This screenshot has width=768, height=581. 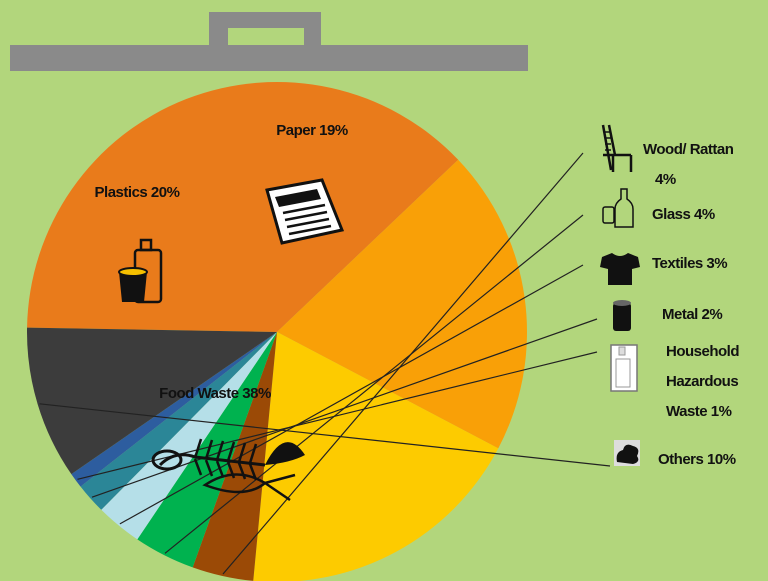 I want to click on glass-bottle-icon, so click(x=618, y=208).